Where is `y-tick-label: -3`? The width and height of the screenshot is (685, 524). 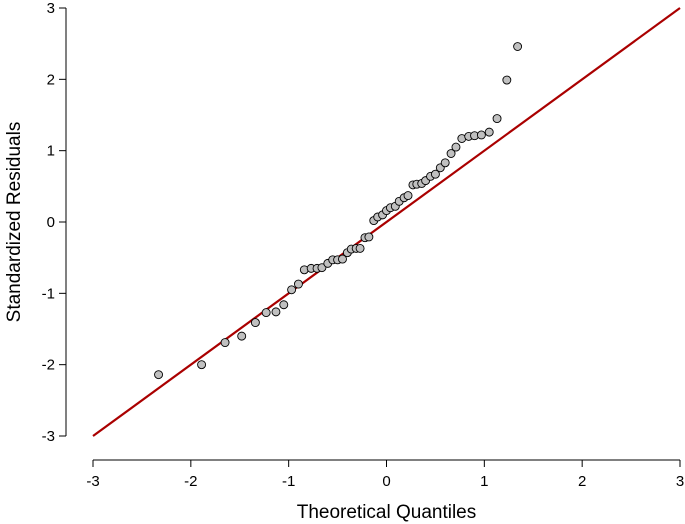
y-tick-label: -3 is located at coordinates (48, 436).